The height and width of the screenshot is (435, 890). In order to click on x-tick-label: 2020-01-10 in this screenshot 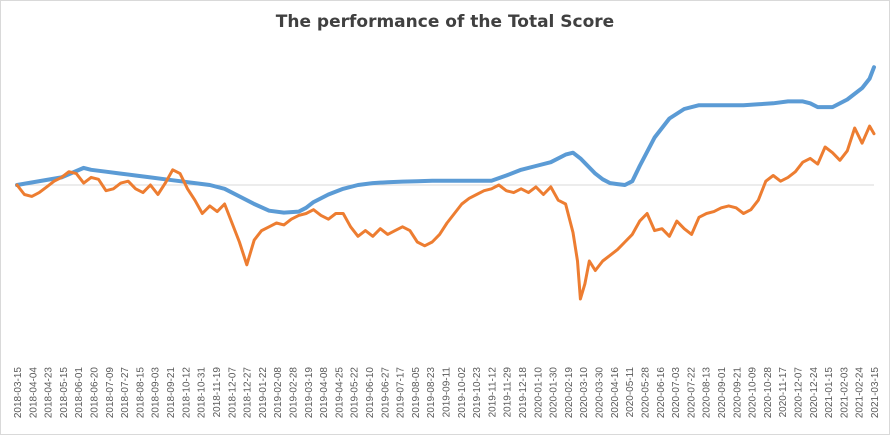, I will do `click(538, 393)`.